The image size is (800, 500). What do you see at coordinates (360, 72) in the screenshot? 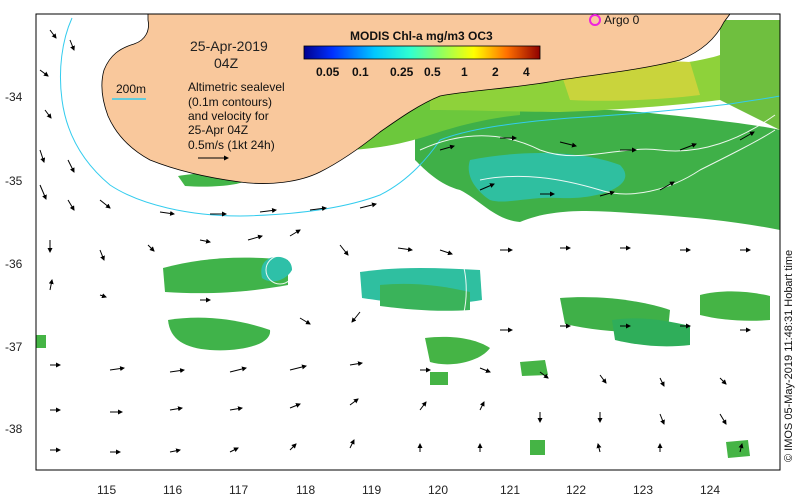
I see `colorbar-tick: 0.1` at bounding box center [360, 72].